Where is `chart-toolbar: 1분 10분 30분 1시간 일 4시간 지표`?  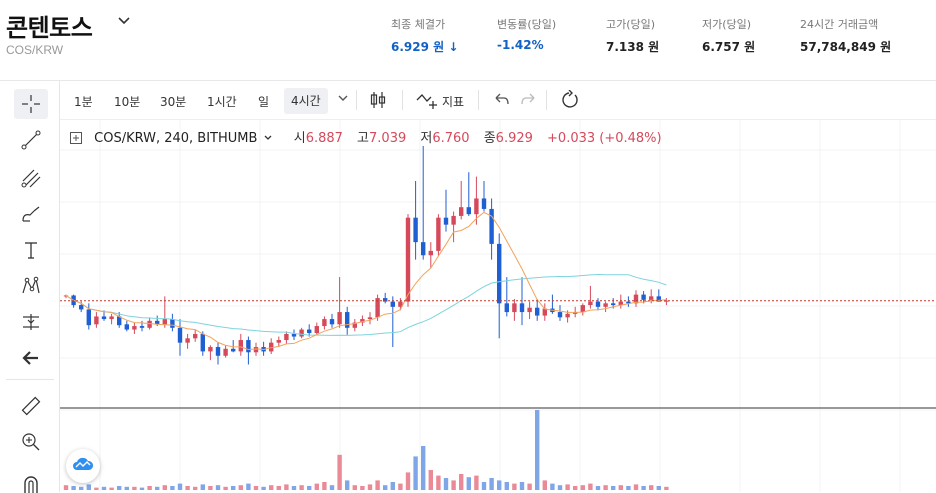
chart-toolbar: 1분 10분 30분 1시간 일 4시간 지표 is located at coordinates (498, 100).